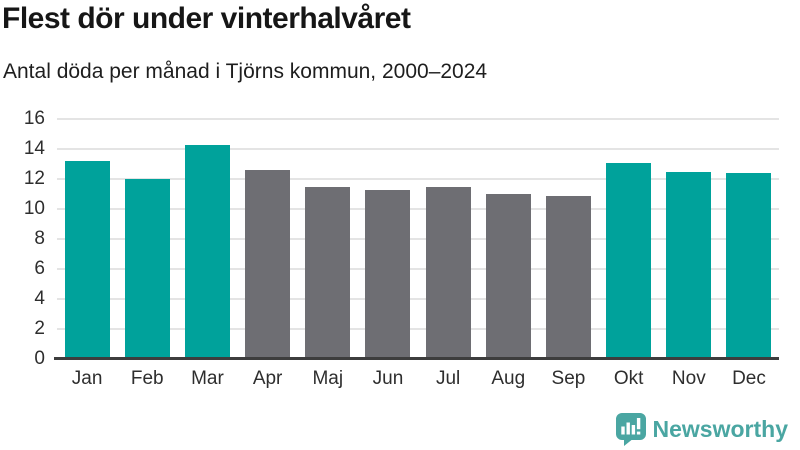  What do you see at coordinates (568, 378) in the screenshot?
I see `x-tick-label-sep: Sep` at bounding box center [568, 378].